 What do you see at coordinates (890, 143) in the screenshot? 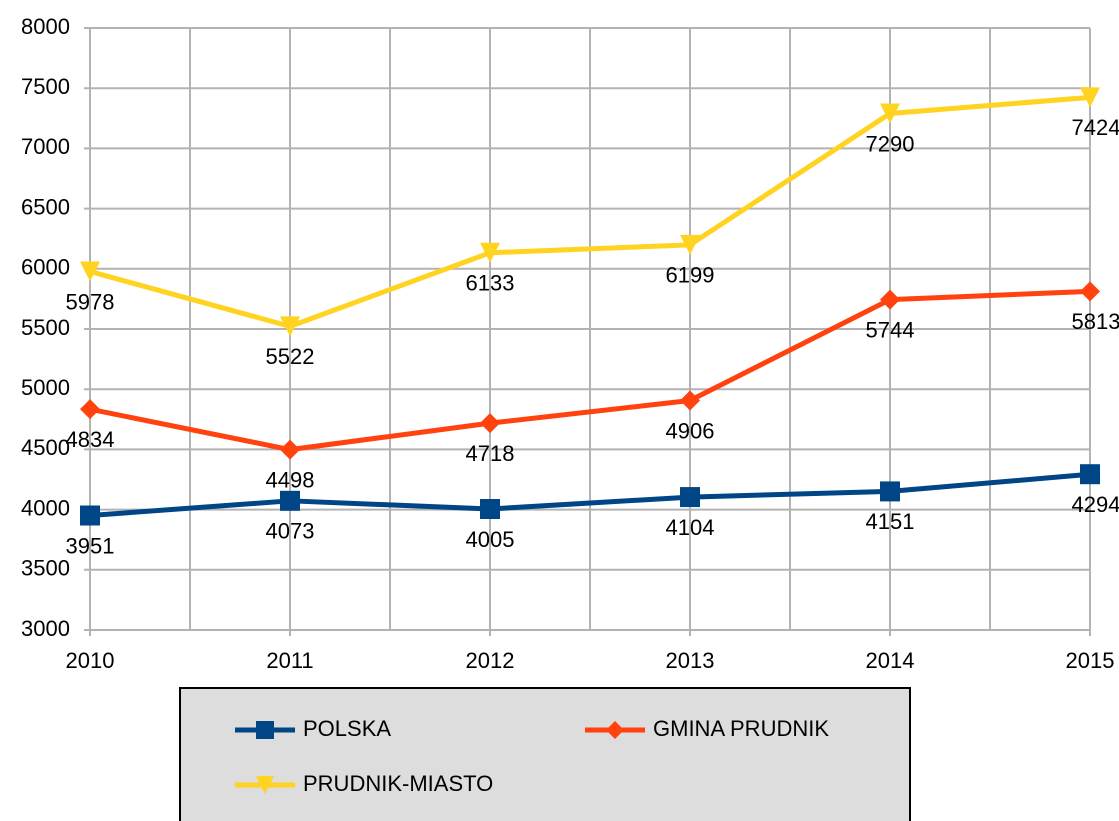
I see `data-label: 7290` at bounding box center [890, 143].